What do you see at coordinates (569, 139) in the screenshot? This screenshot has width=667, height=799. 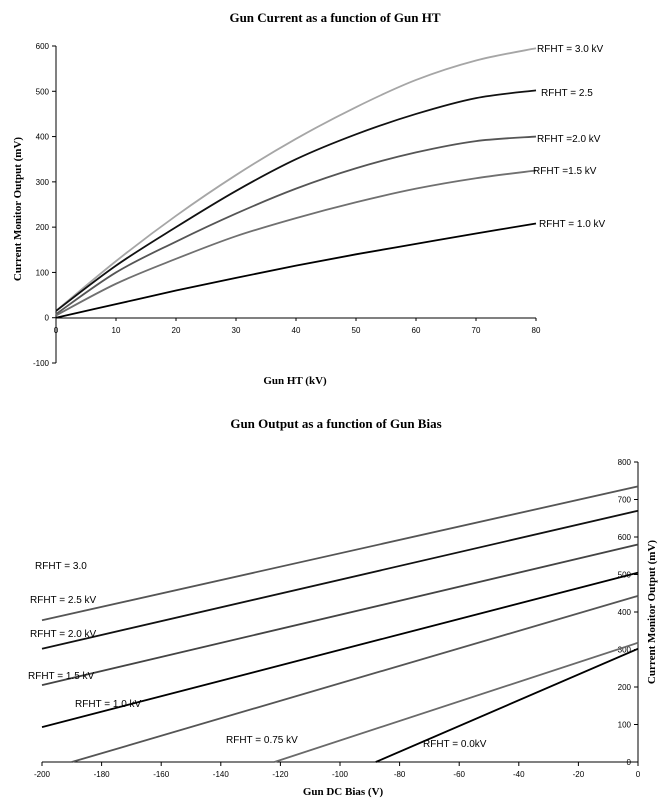 I see `chart1-series-label-2-0: RFHT =2.0 kV` at bounding box center [569, 139].